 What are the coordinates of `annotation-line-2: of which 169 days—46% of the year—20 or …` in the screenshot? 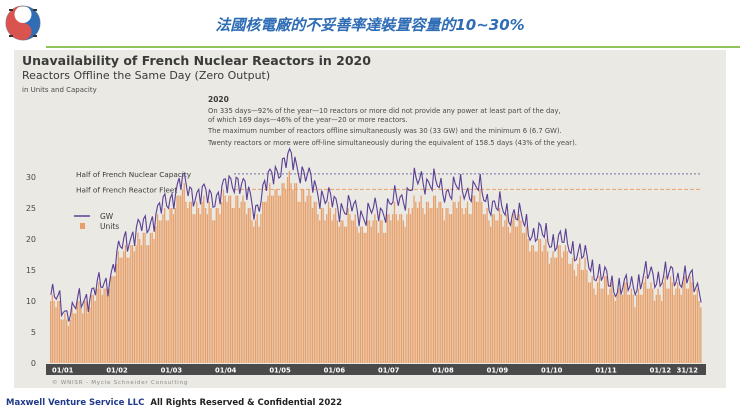 It's located at (308, 120).